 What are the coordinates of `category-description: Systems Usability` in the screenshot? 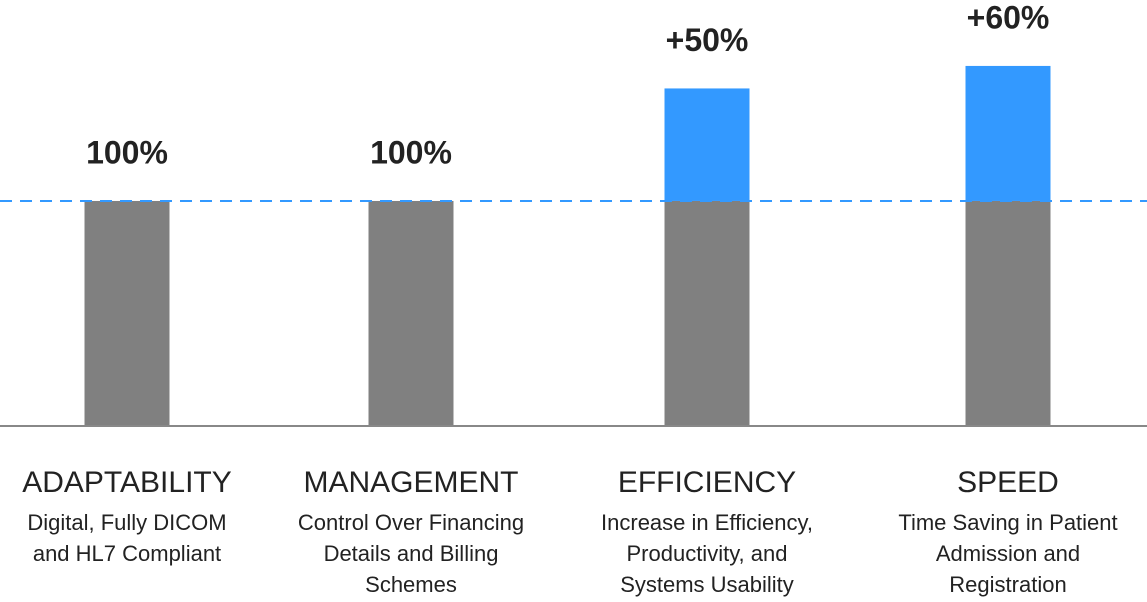 It's located at (707, 584).